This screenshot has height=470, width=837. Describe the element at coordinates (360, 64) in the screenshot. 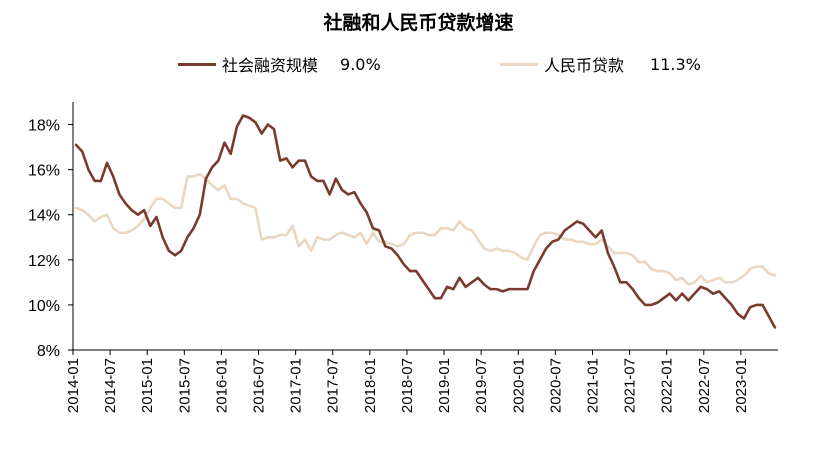

I see `legend-value-social-financing: 9.0%` at that location.